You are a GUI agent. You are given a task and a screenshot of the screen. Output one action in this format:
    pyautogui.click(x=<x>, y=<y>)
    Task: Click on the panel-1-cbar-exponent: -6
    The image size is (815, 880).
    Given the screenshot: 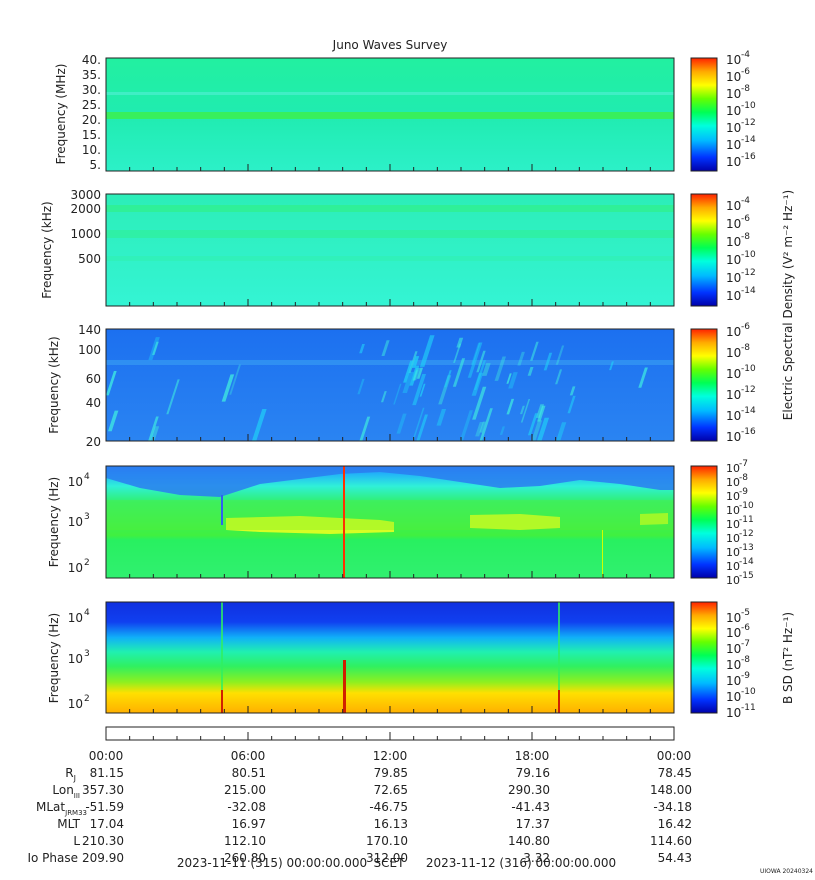 What is the action you would take?
    pyautogui.click(x=745, y=72)
    